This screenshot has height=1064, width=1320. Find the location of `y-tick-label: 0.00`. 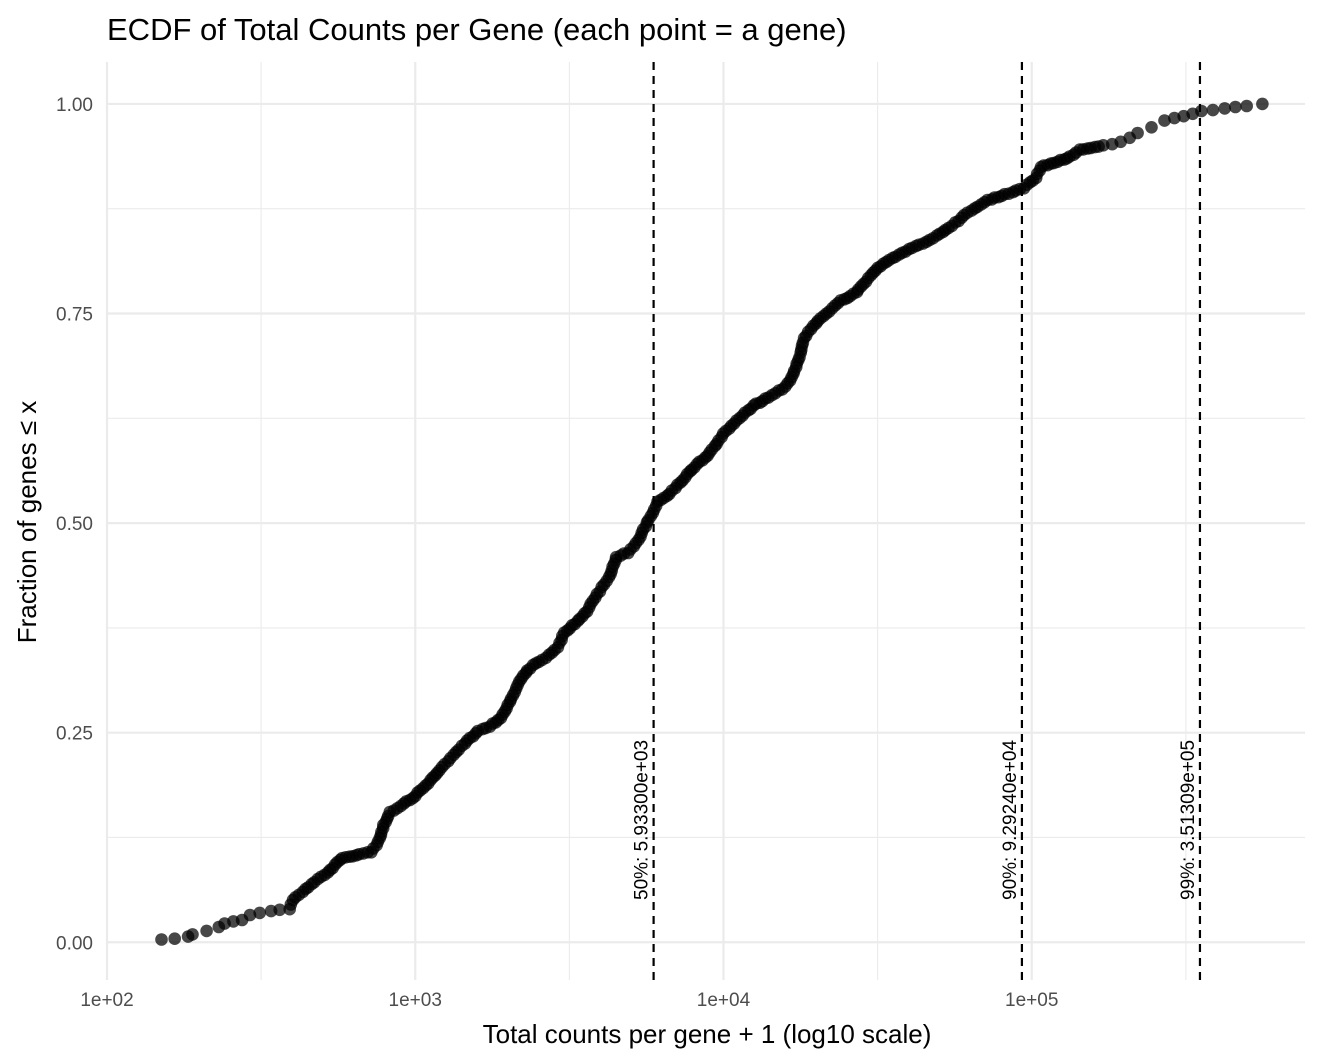

y-tick-label: 0.00 is located at coordinates (74, 943).